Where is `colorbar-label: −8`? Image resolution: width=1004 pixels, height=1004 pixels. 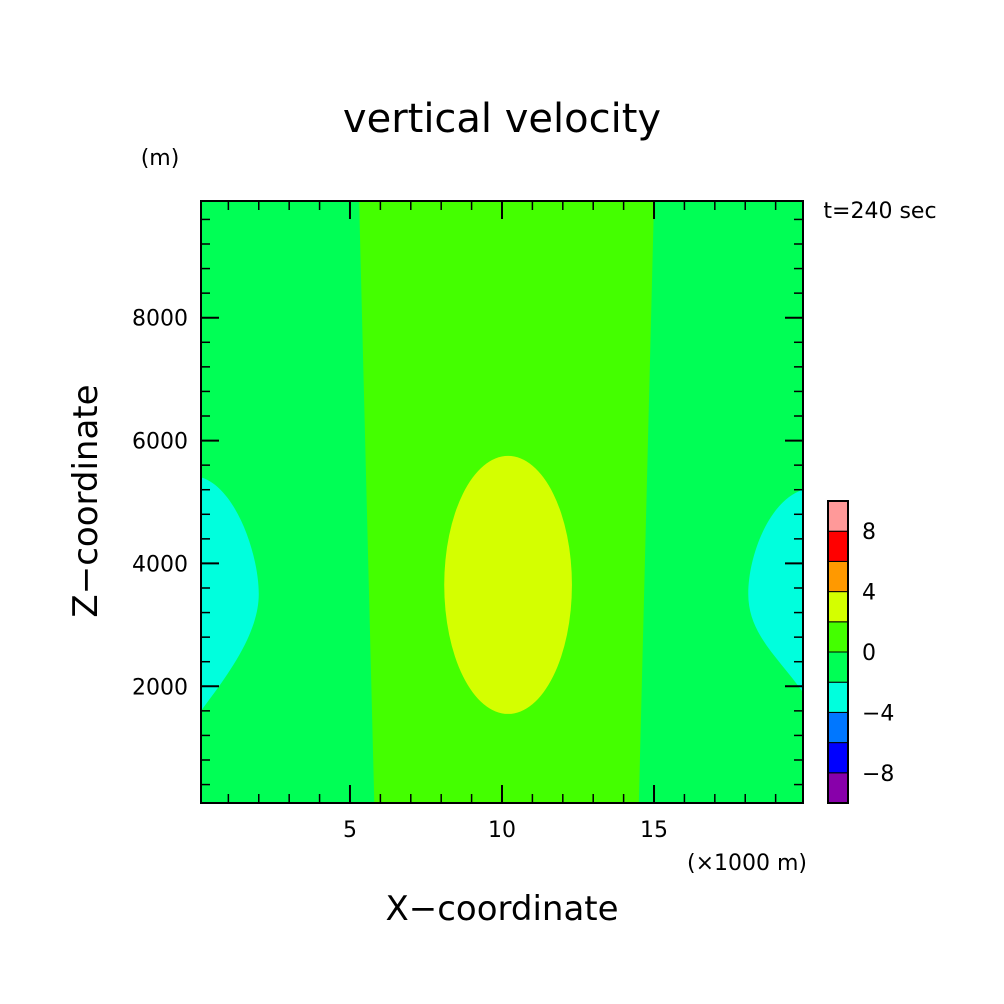
colorbar-label: −8 is located at coordinates (878, 774).